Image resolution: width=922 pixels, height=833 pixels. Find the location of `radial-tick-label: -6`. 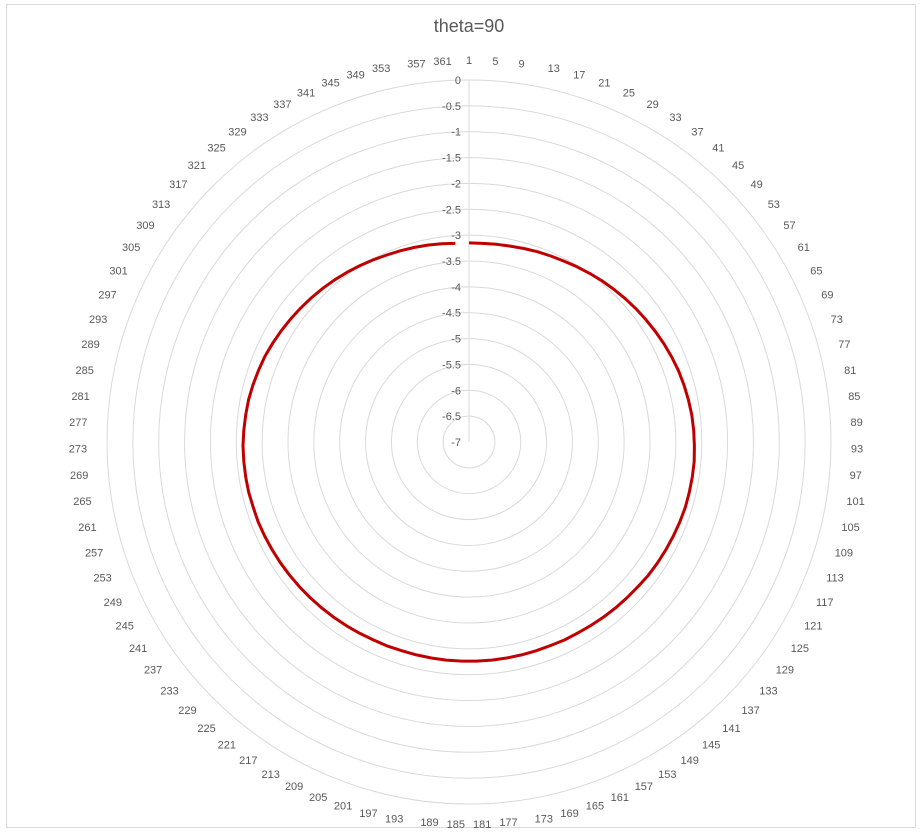

radial-tick-label: -6 is located at coordinates (456, 391).